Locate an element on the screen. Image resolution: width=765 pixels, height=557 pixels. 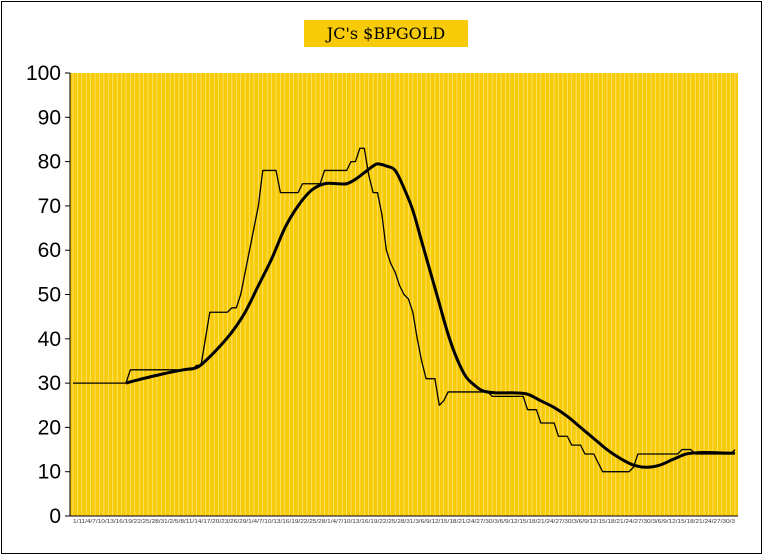
y-tick-label: 30 is located at coordinates (49, 383).